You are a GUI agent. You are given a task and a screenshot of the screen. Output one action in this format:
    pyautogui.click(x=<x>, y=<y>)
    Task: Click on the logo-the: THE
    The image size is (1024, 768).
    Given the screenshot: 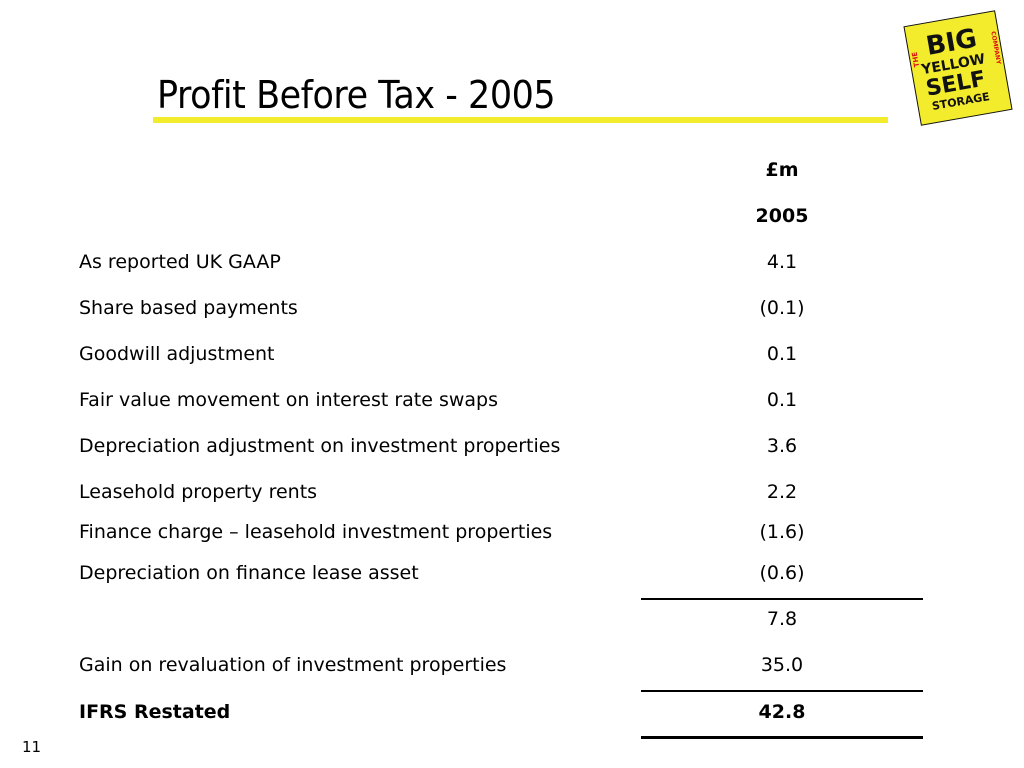 What is the action you would take?
    pyautogui.click(x=916, y=59)
    